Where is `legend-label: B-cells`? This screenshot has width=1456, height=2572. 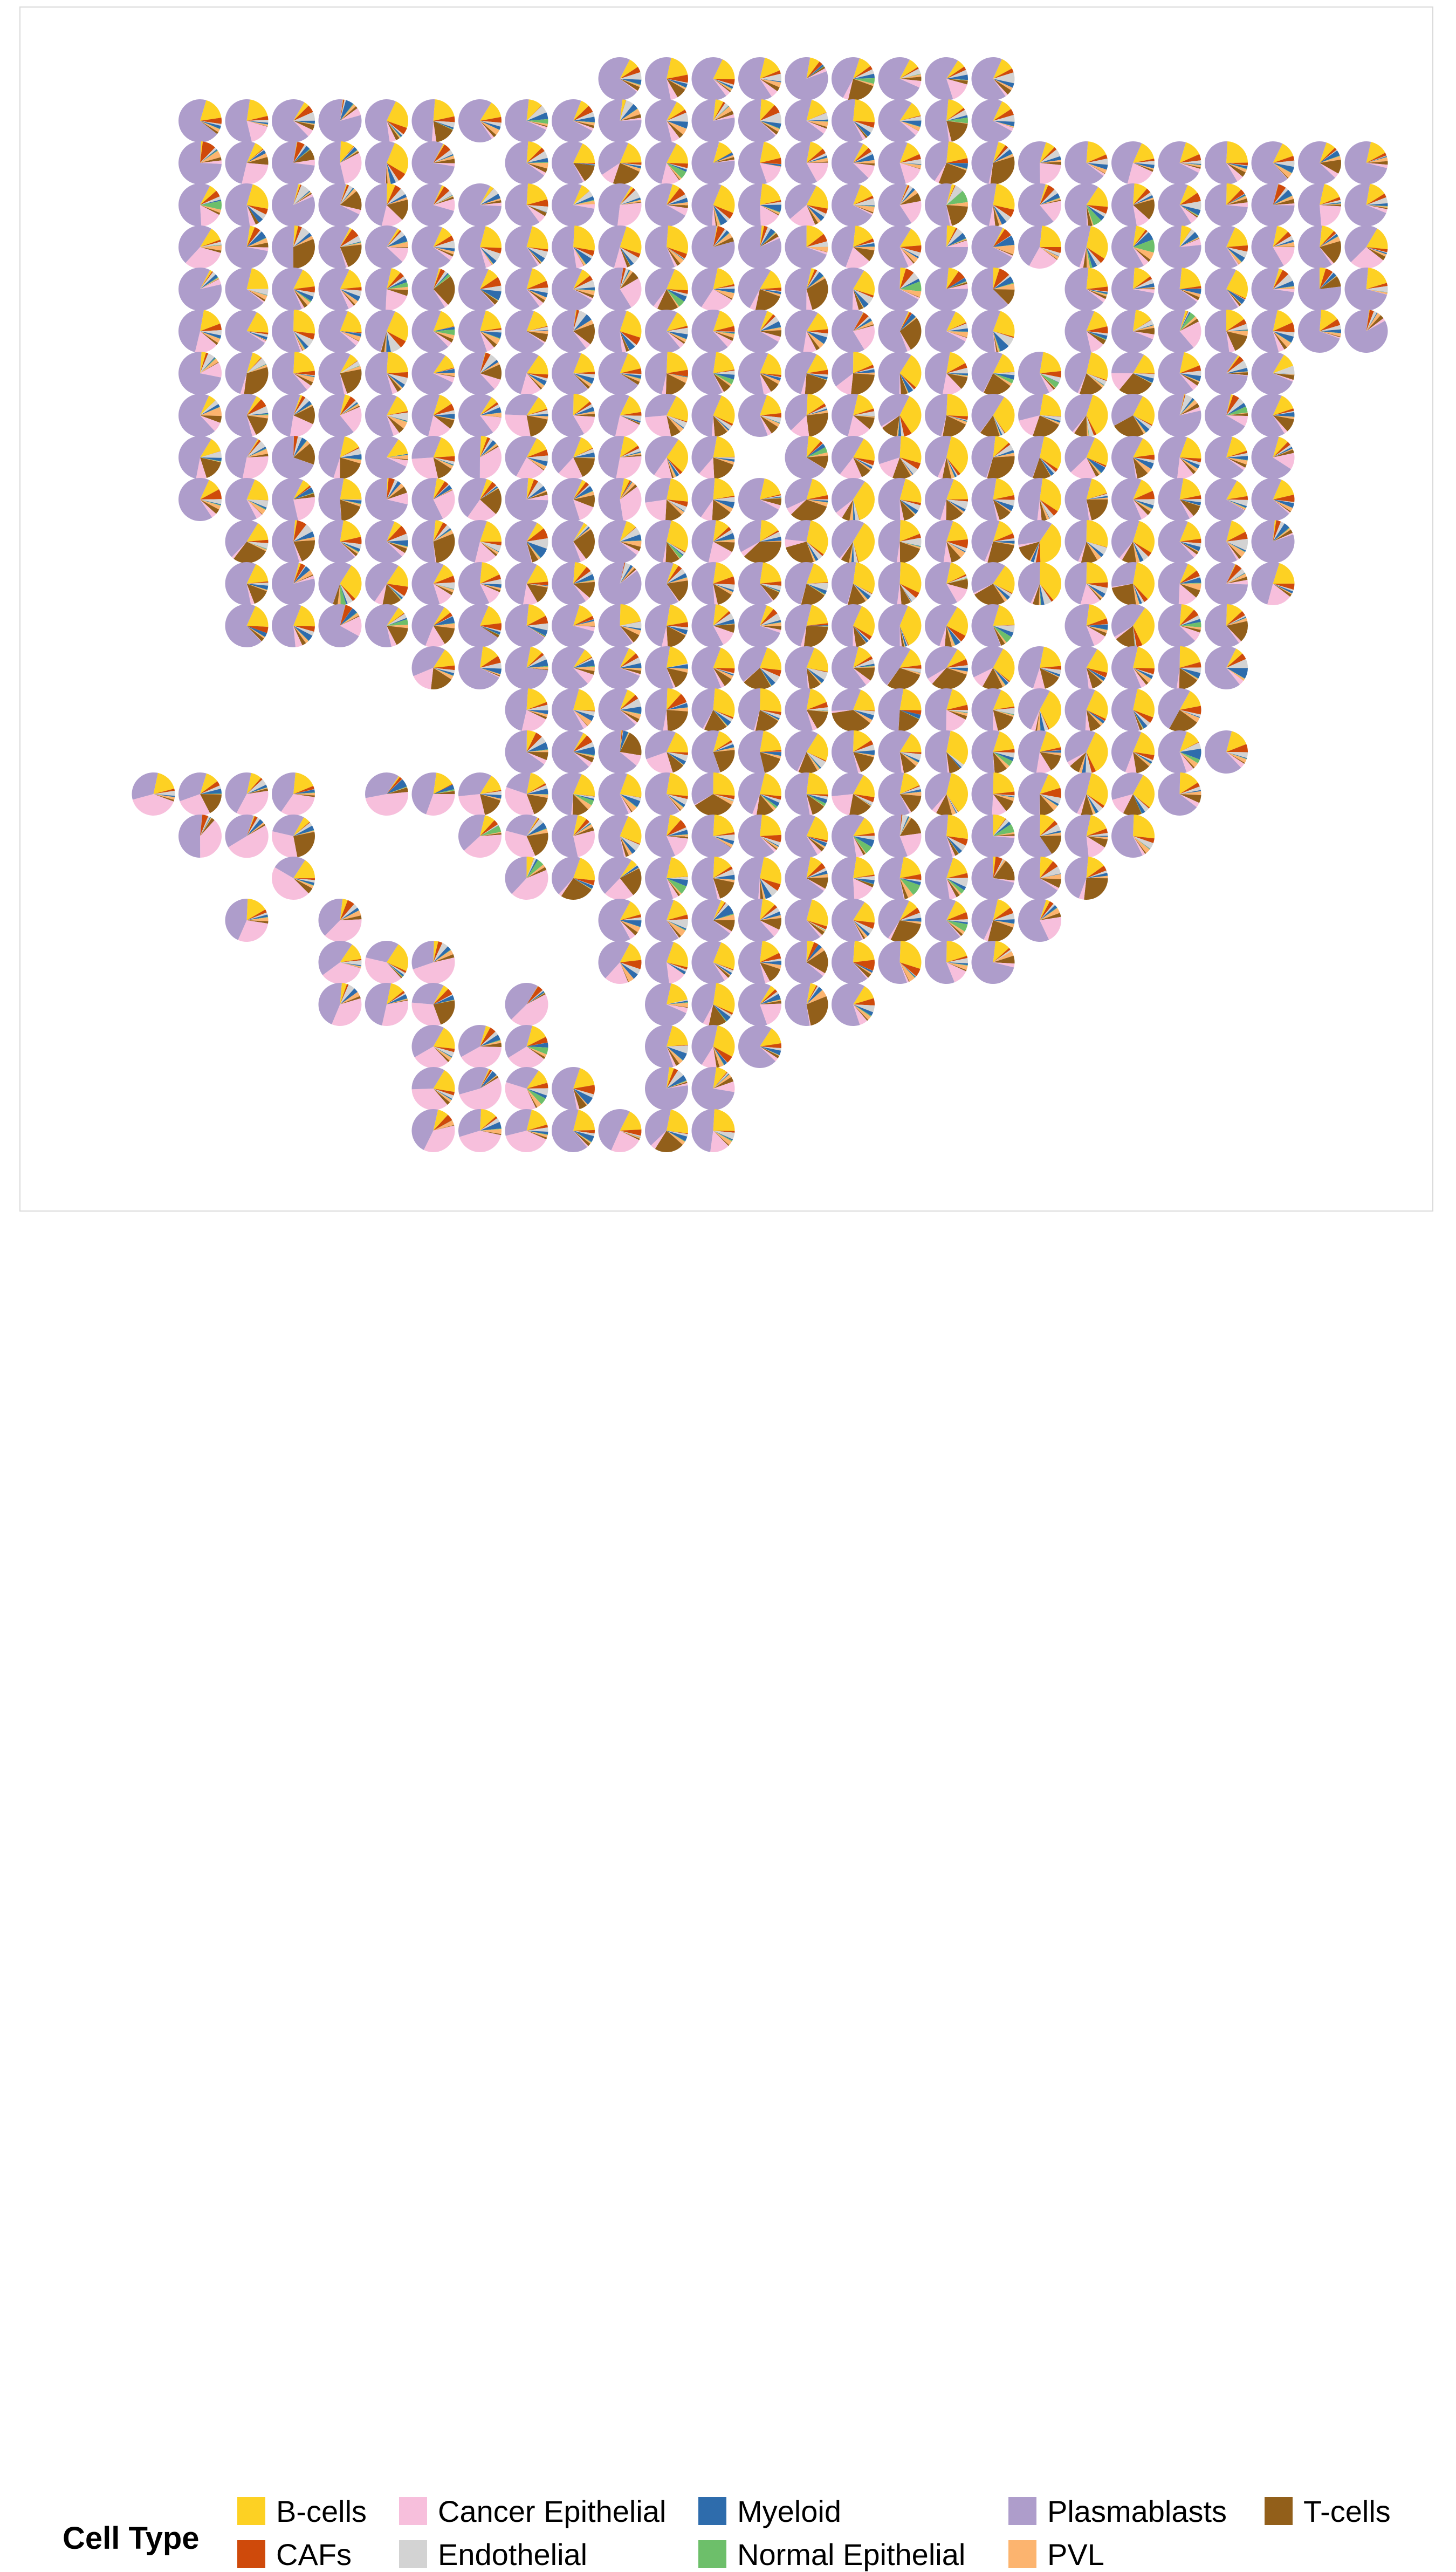
legend-label: B-cells is located at coordinates (321, 2511).